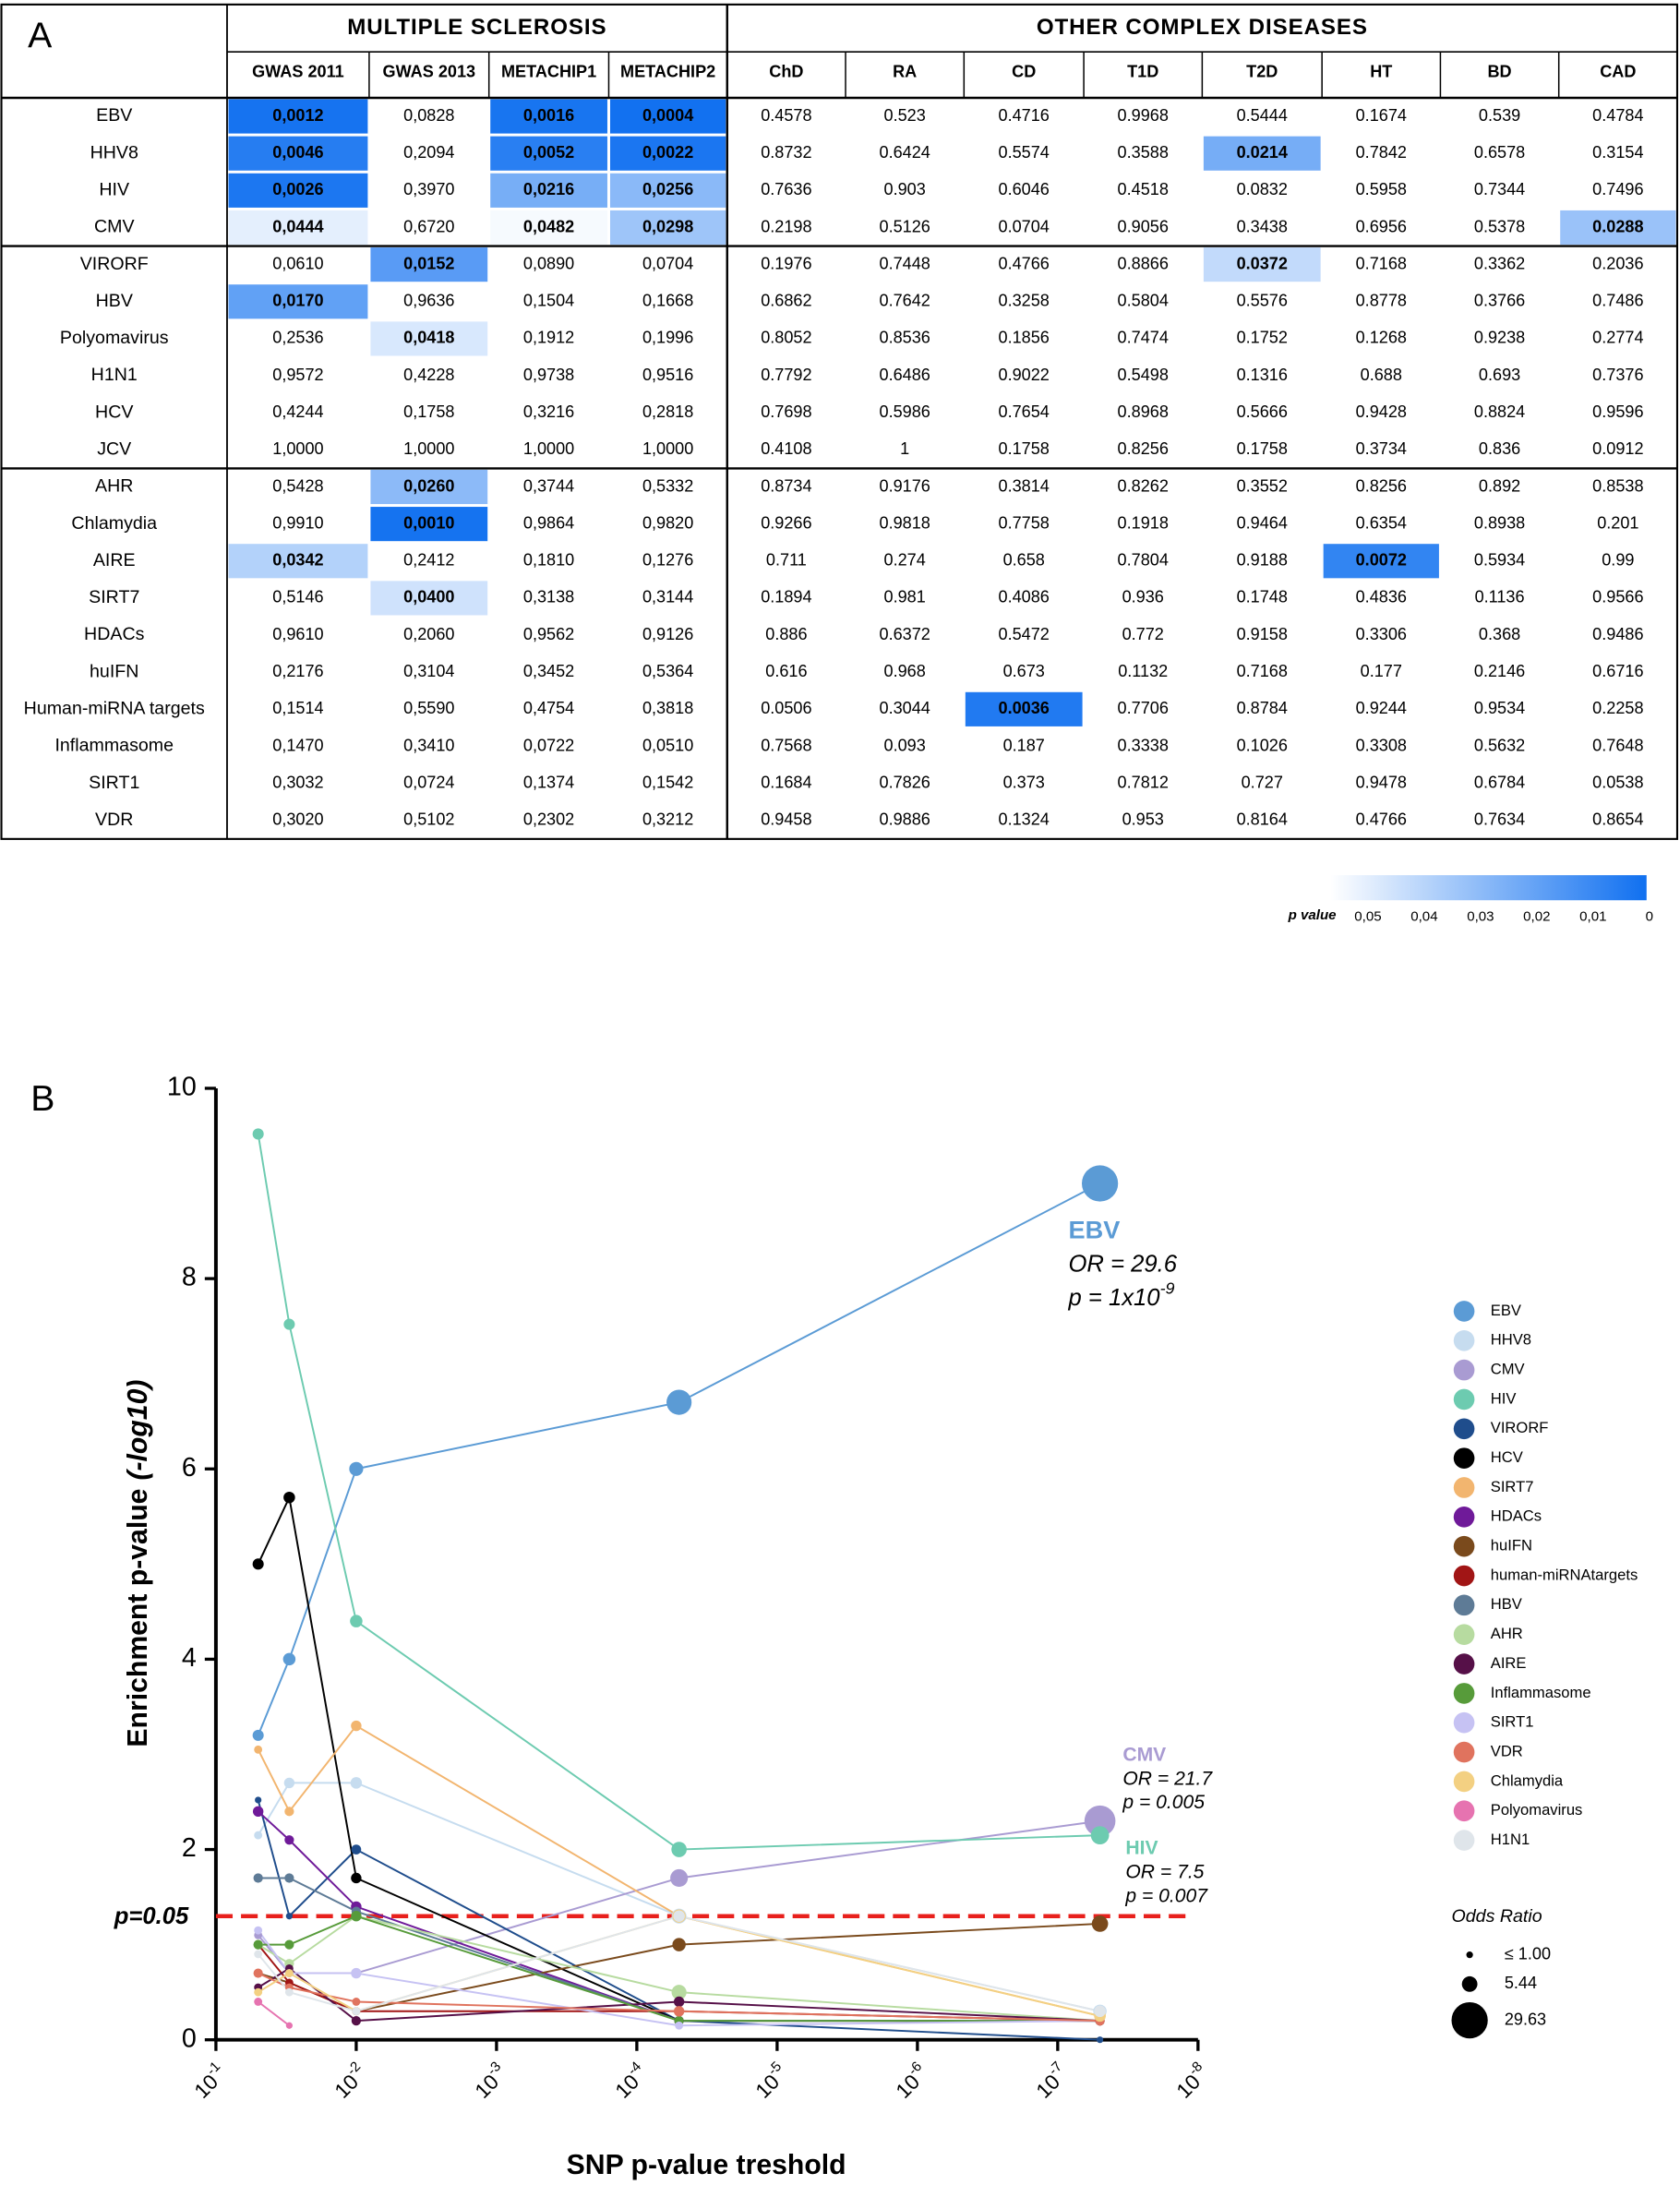 Image resolution: width=1680 pixels, height=2185 pixels. Describe the element at coordinates (1617, 411) in the screenshot. I see `cell-value: 0.9596` at that location.